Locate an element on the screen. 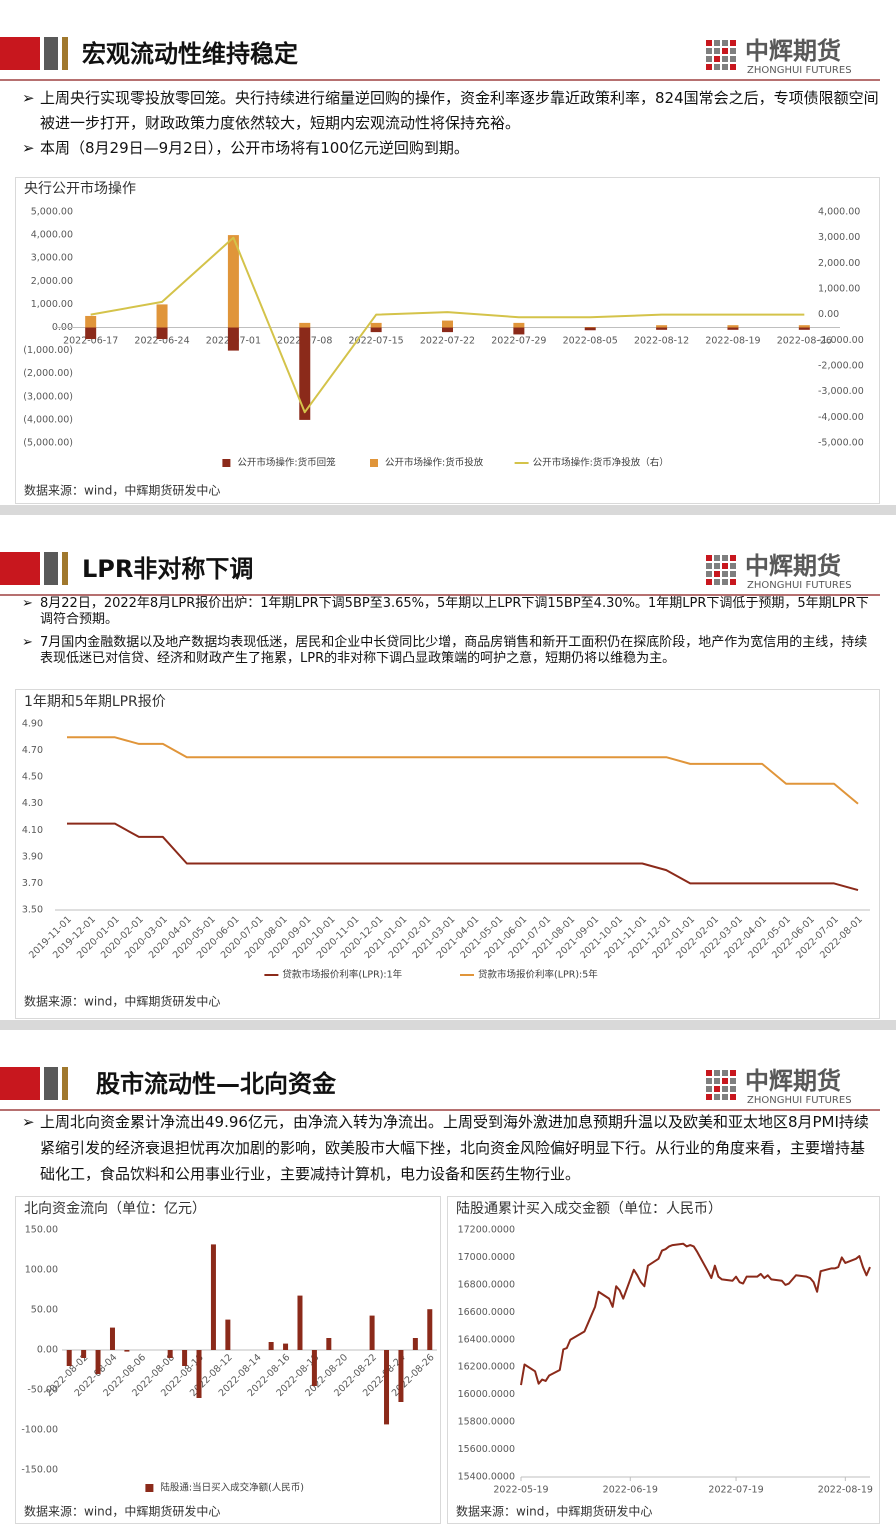 The height and width of the screenshot is (1525, 896). y-tick-label: (4,000.00) is located at coordinates (48, 419).